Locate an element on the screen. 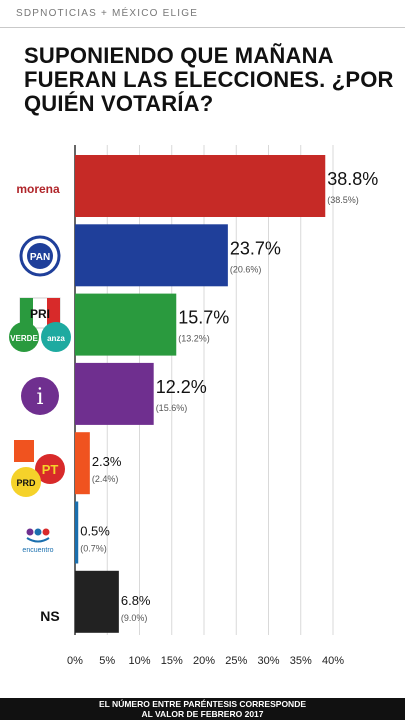  previous-value-label: (20.6%) is located at coordinates (246, 269).